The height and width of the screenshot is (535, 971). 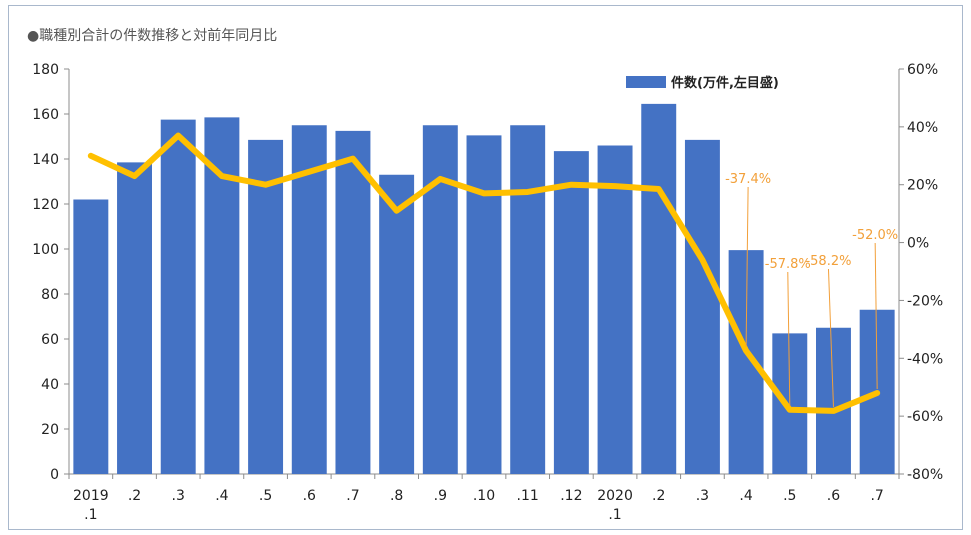 I want to click on callout-label: -58.2%, so click(x=828, y=261).